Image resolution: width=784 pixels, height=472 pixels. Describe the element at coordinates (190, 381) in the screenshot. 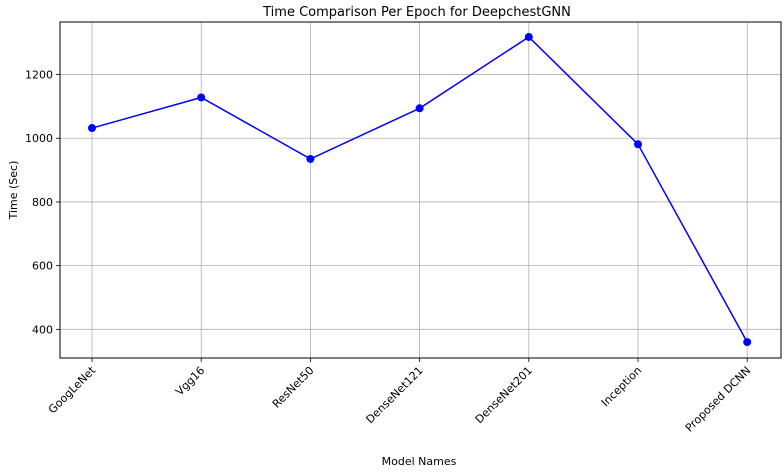

I see `x-tick-label: Vgg16` at that location.